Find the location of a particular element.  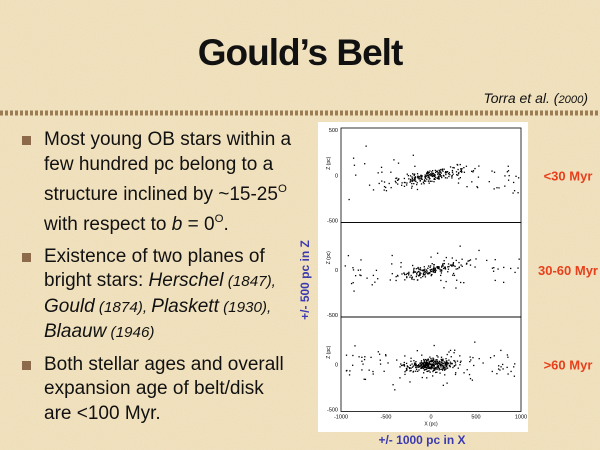

x-tick-label: -500 is located at coordinates (385, 418).